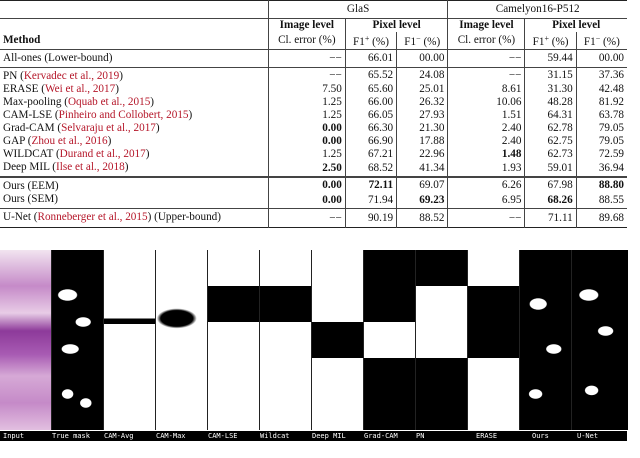 The height and width of the screenshot is (458, 640). What do you see at coordinates (306, 89) in the screenshot?
I see `cell: 7.50` at bounding box center [306, 89].